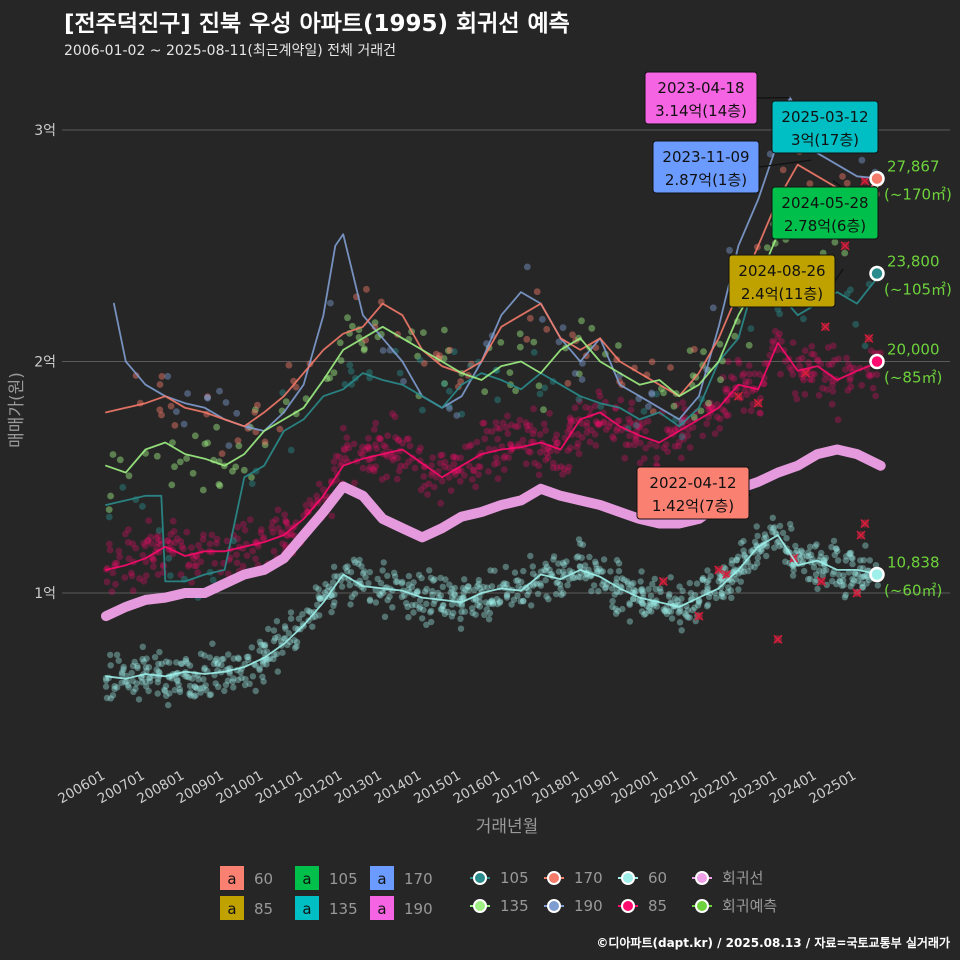  Describe the element at coordinates (418, 879) in the screenshot. I see `legend-box-label: 170` at that location.